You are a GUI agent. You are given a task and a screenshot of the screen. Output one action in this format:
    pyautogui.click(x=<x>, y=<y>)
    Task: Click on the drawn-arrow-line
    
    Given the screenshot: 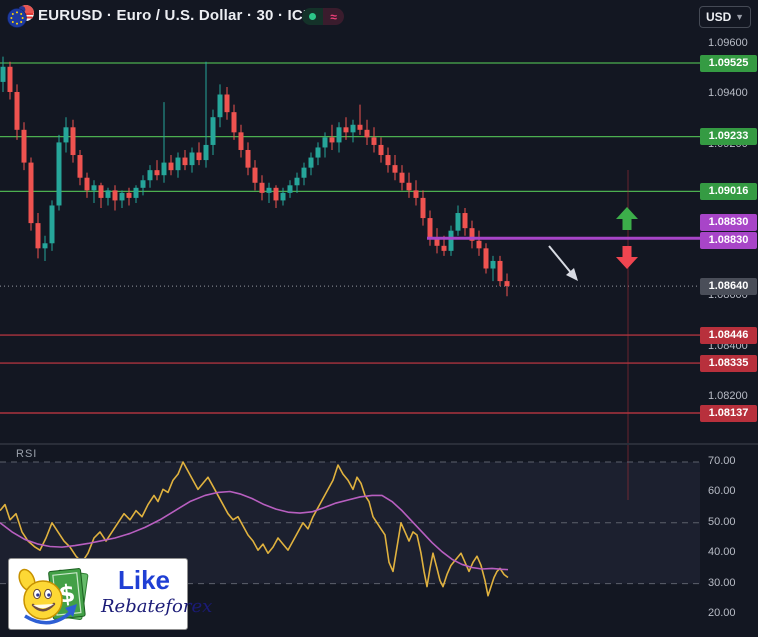 What is the action you would take?
    pyautogui.click(x=560, y=260)
    